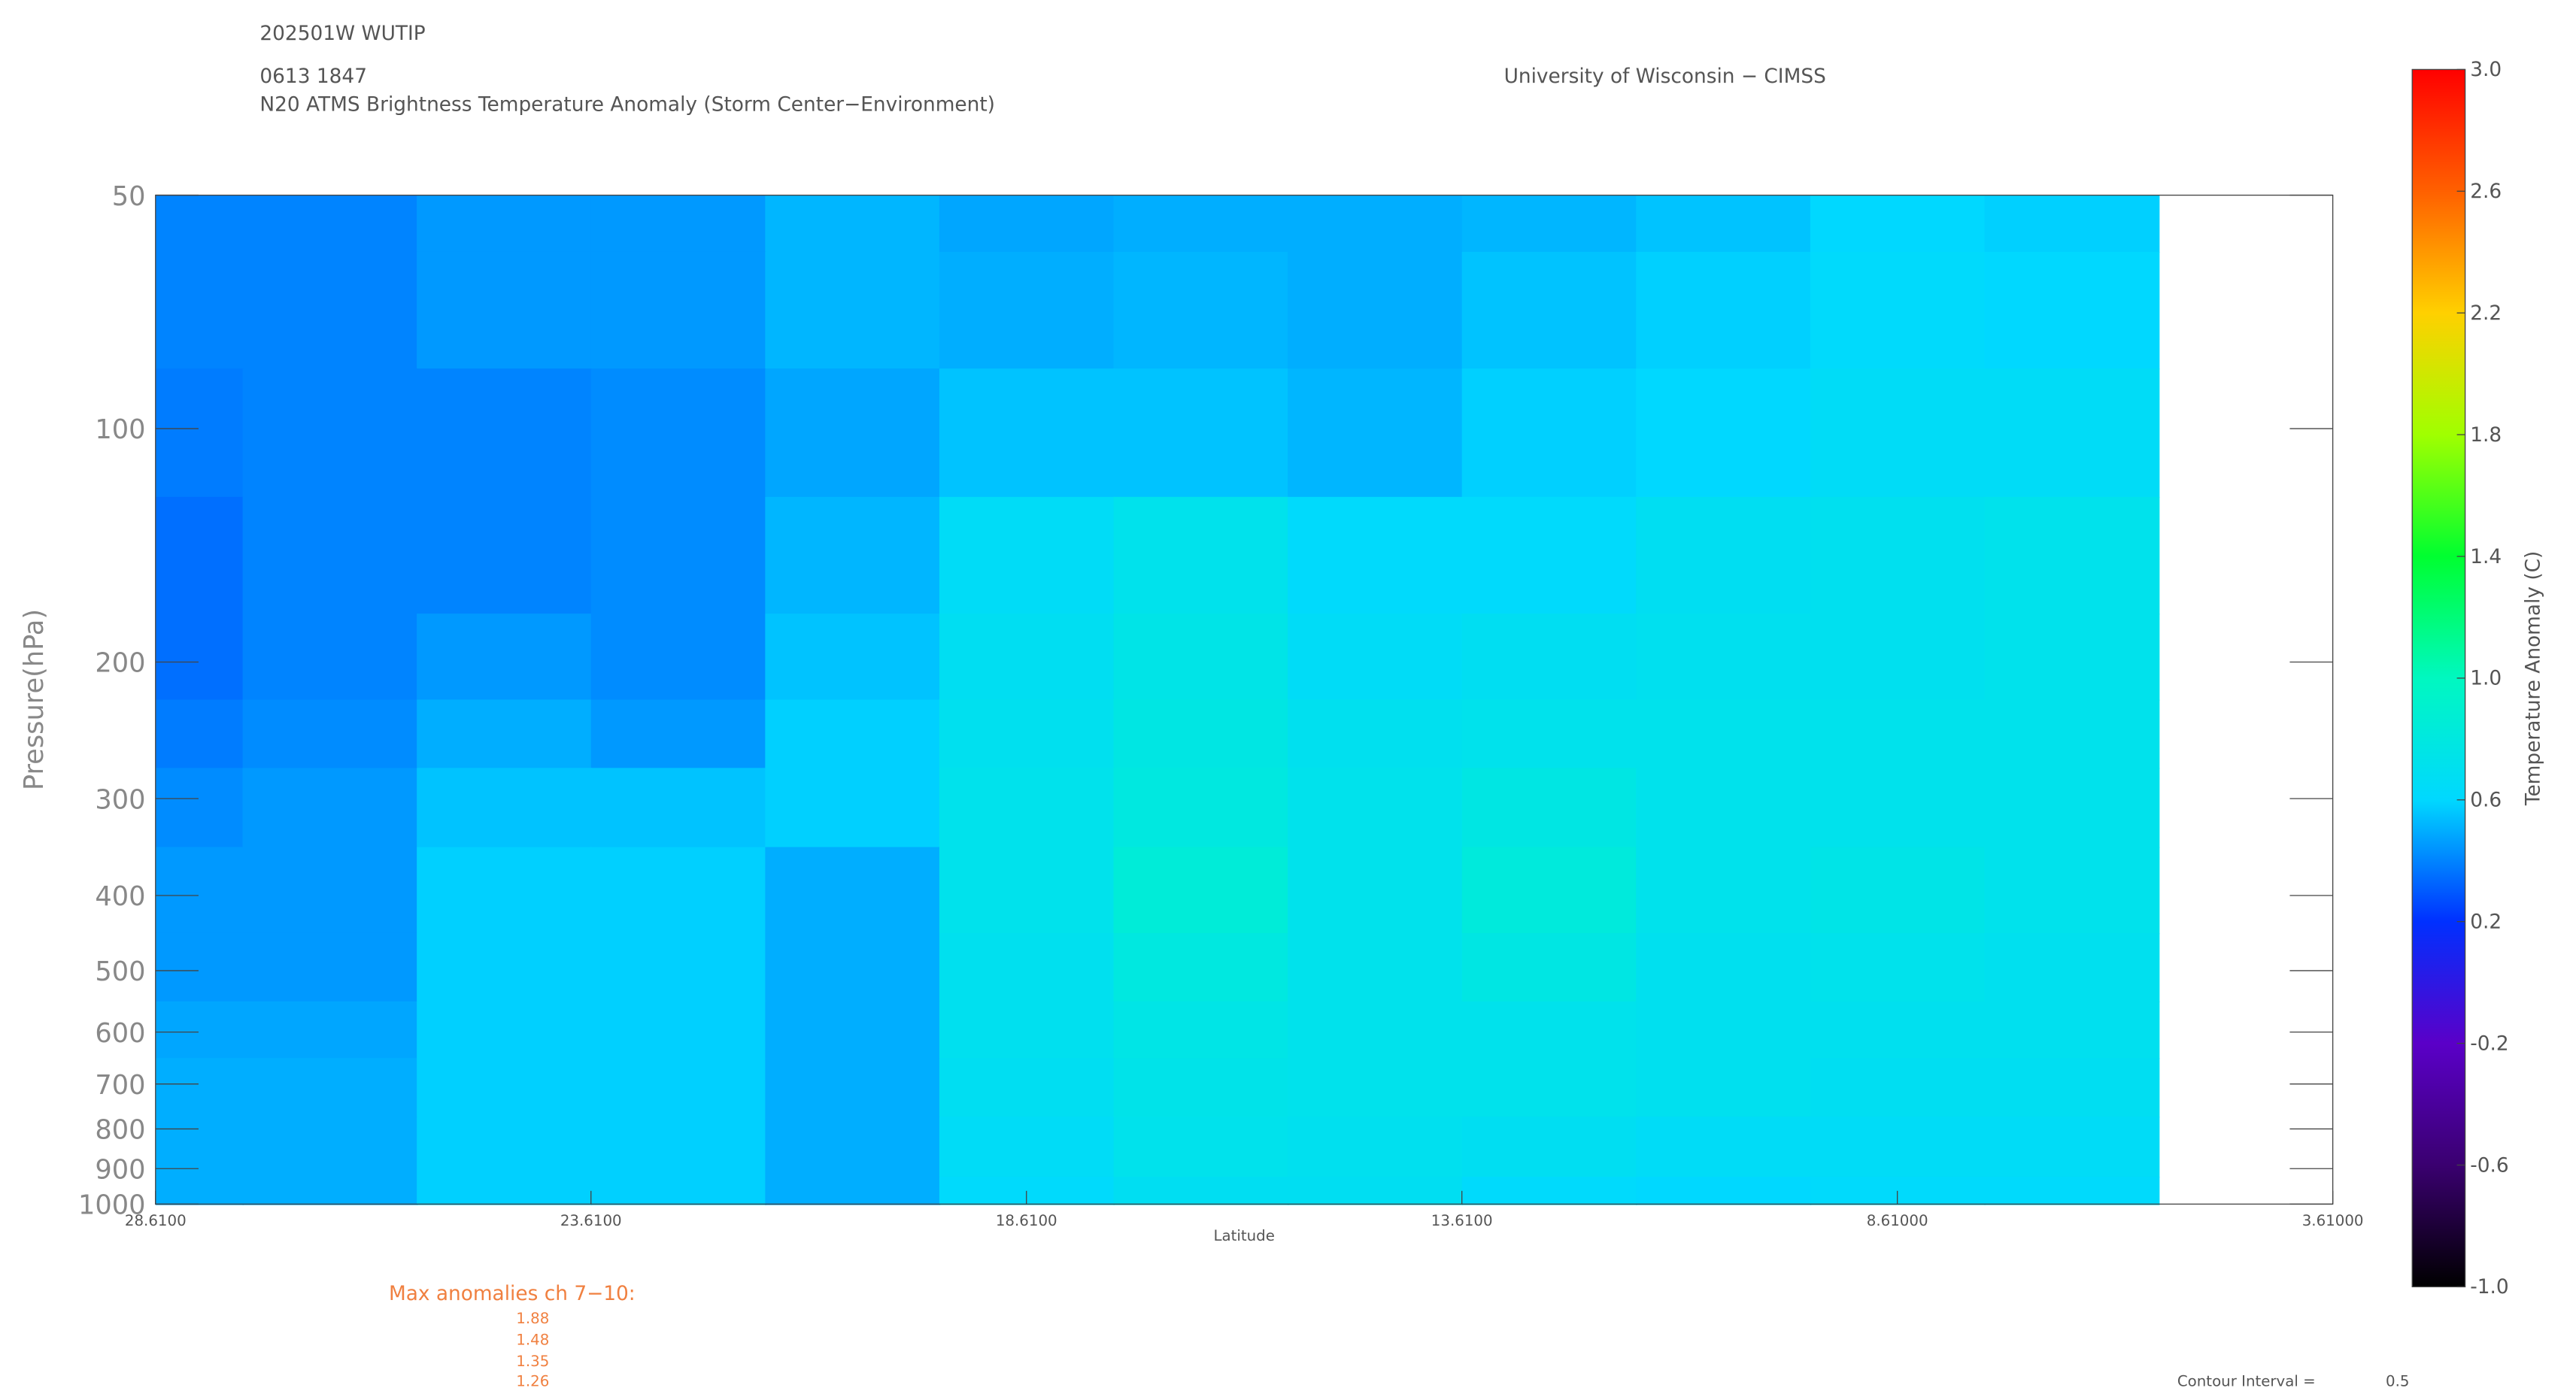 The width and height of the screenshot is (2576, 1391). Describe the element at coordinates (112, 1205) in the screenshot. I see `y-tick-label: 1000` at that location.